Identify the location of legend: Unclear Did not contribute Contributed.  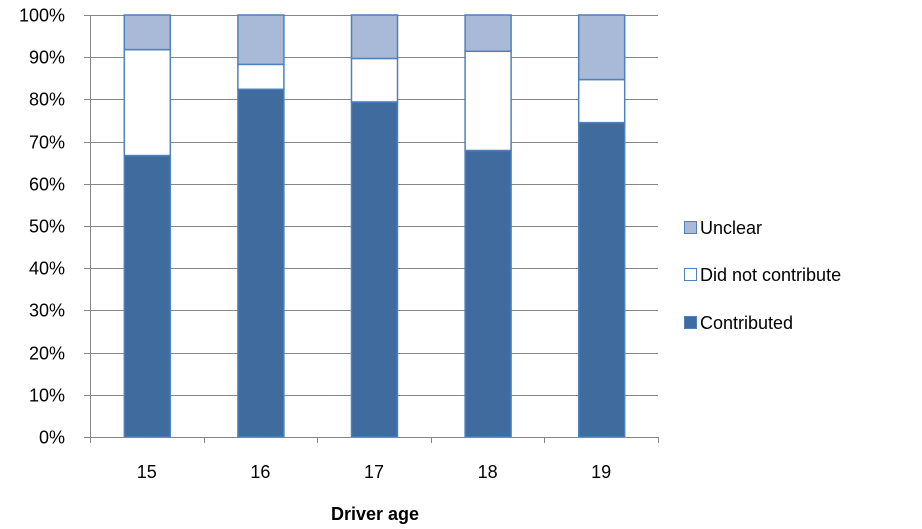
(762, 275).